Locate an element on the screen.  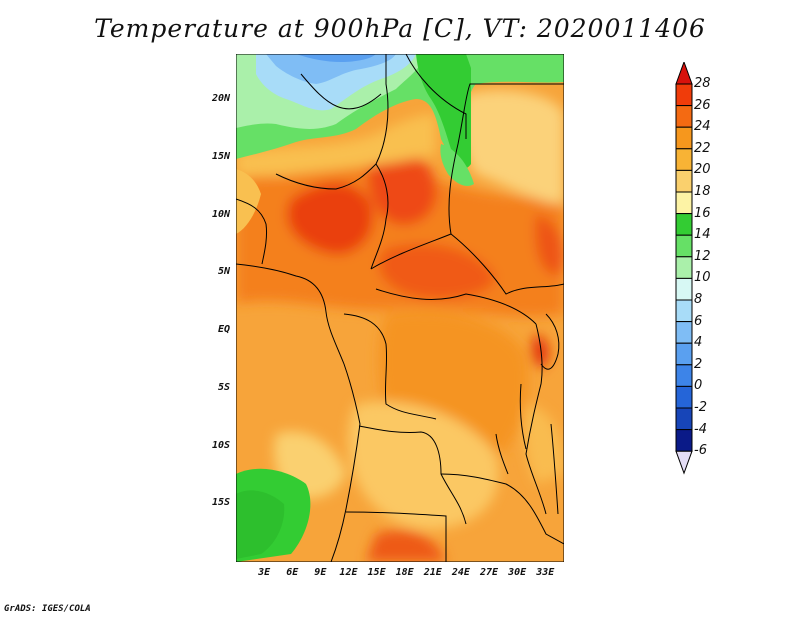
lon-tick-label: 3E is located at coordinates (264, 572).